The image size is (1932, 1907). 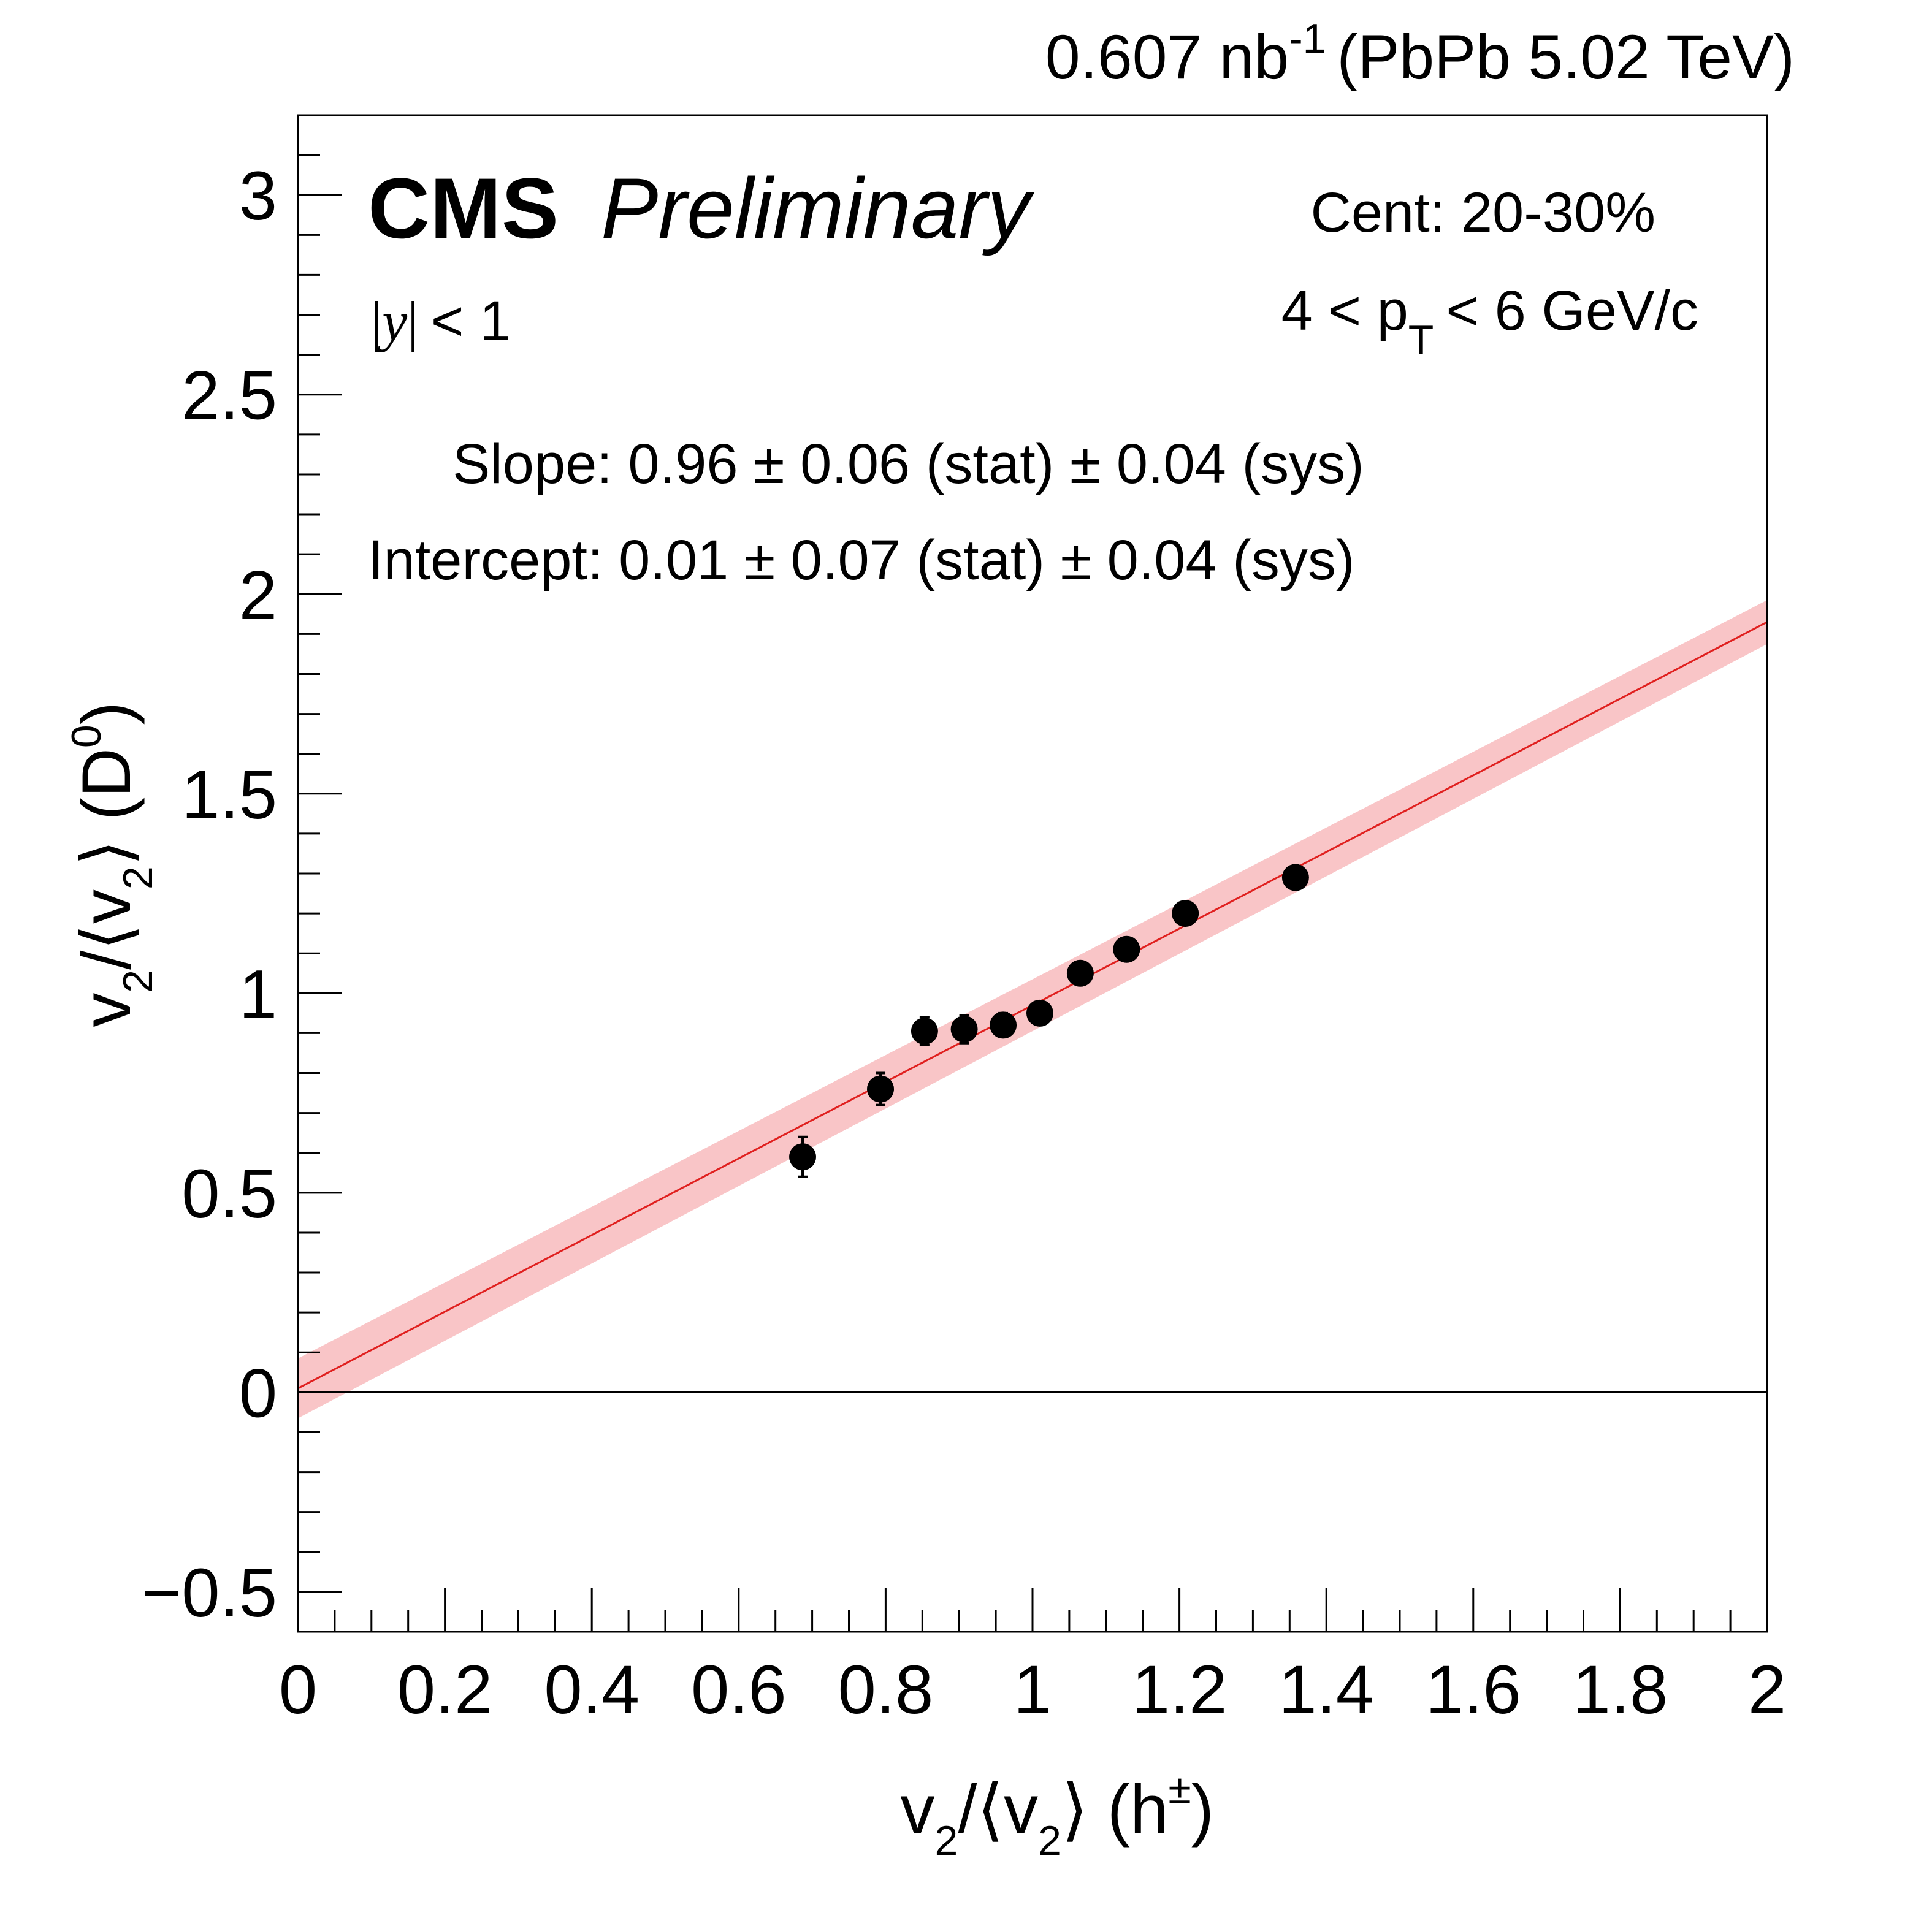 What do you see at coordinates (138, 981) in the screenshot?
I see `y-title-sub1: 2` at bounding box center [138, 981].